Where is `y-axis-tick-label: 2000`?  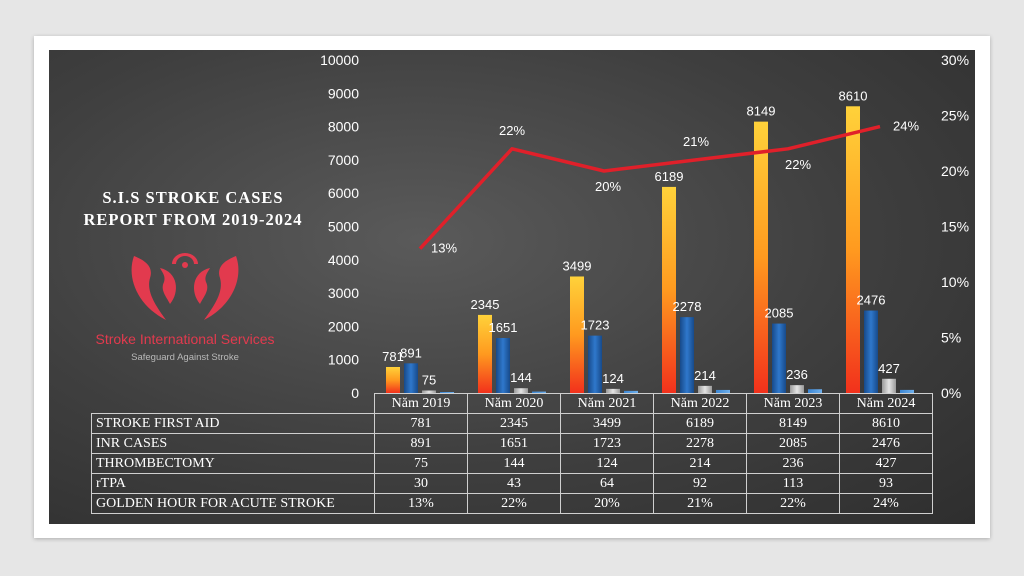
y-axis-tick-label: 2000 is located at coordinates (343, 326).